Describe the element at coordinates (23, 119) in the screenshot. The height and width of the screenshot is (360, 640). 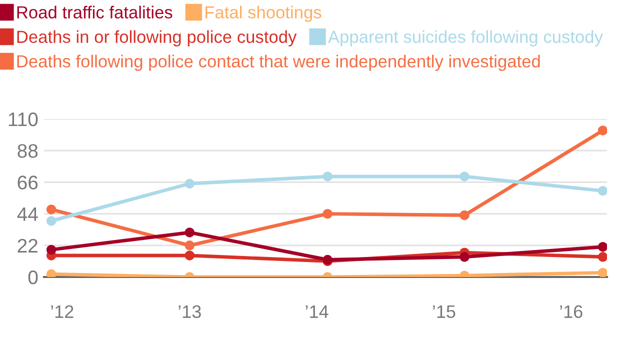
I see `y-tick-label: 110` at that location.